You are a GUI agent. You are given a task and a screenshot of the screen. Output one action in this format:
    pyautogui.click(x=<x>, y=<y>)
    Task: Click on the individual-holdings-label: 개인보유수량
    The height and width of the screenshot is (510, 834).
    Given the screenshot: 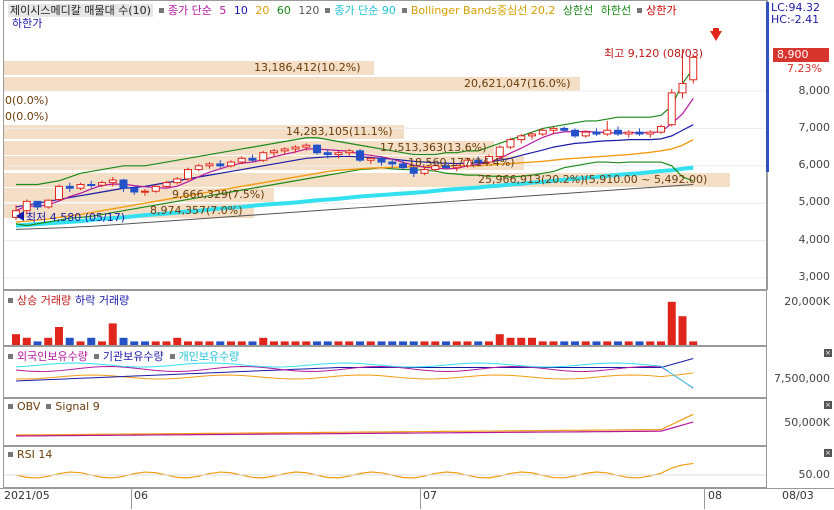 What is the action you would take?
    pyautogui.click(x=209, y=356)
    